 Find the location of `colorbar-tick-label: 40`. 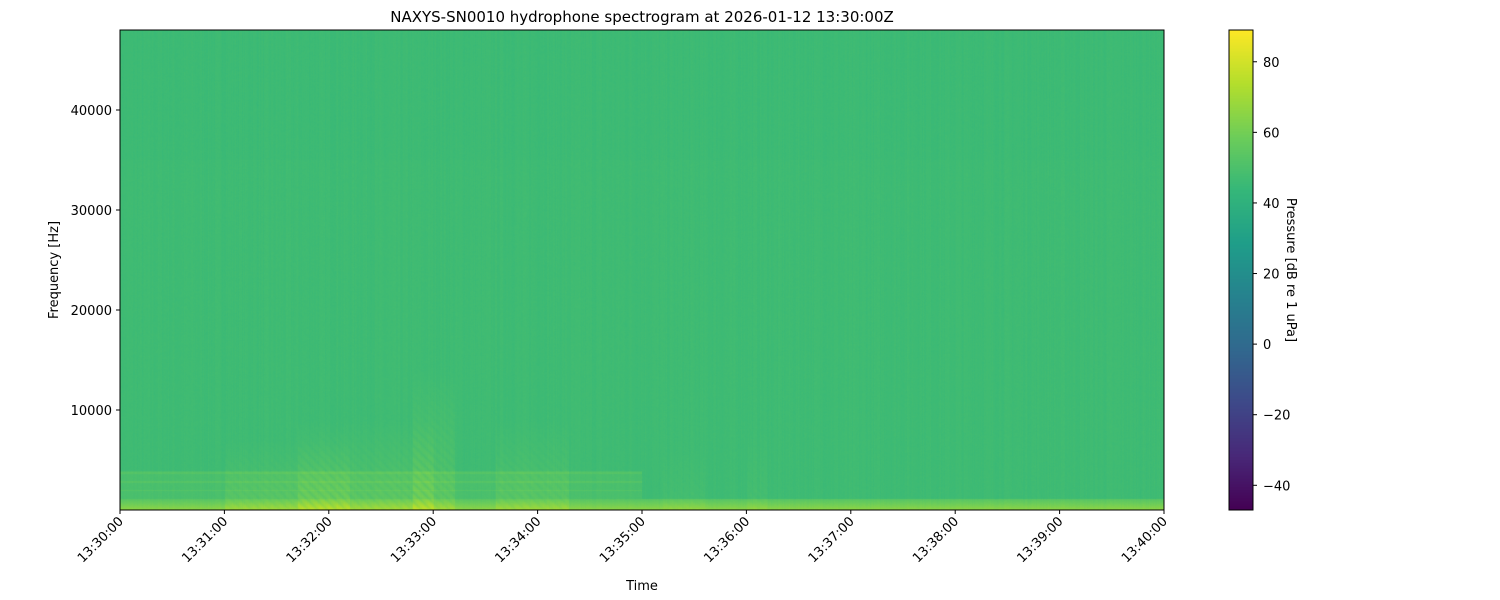

colorbar-tick-label: 40 is located at coordinates (1271, 204).